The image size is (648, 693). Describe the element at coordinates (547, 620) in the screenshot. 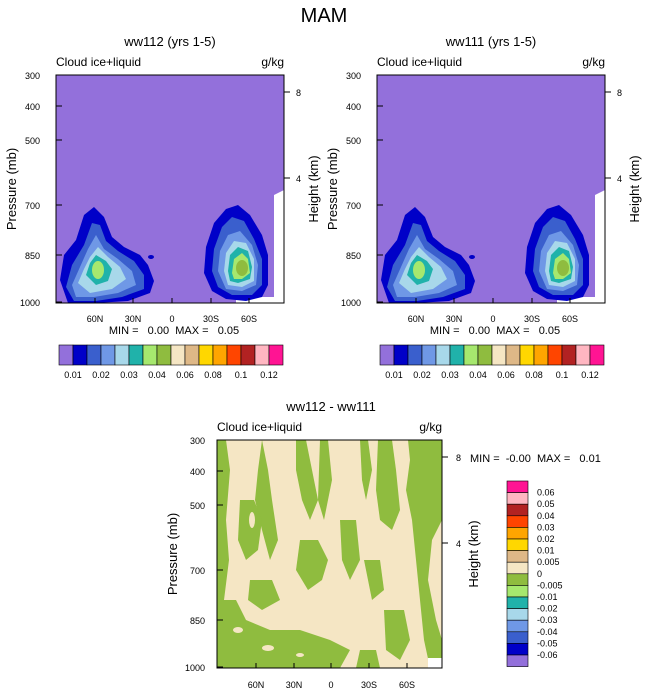

I see `colorbar-label: -0.03` at that location.